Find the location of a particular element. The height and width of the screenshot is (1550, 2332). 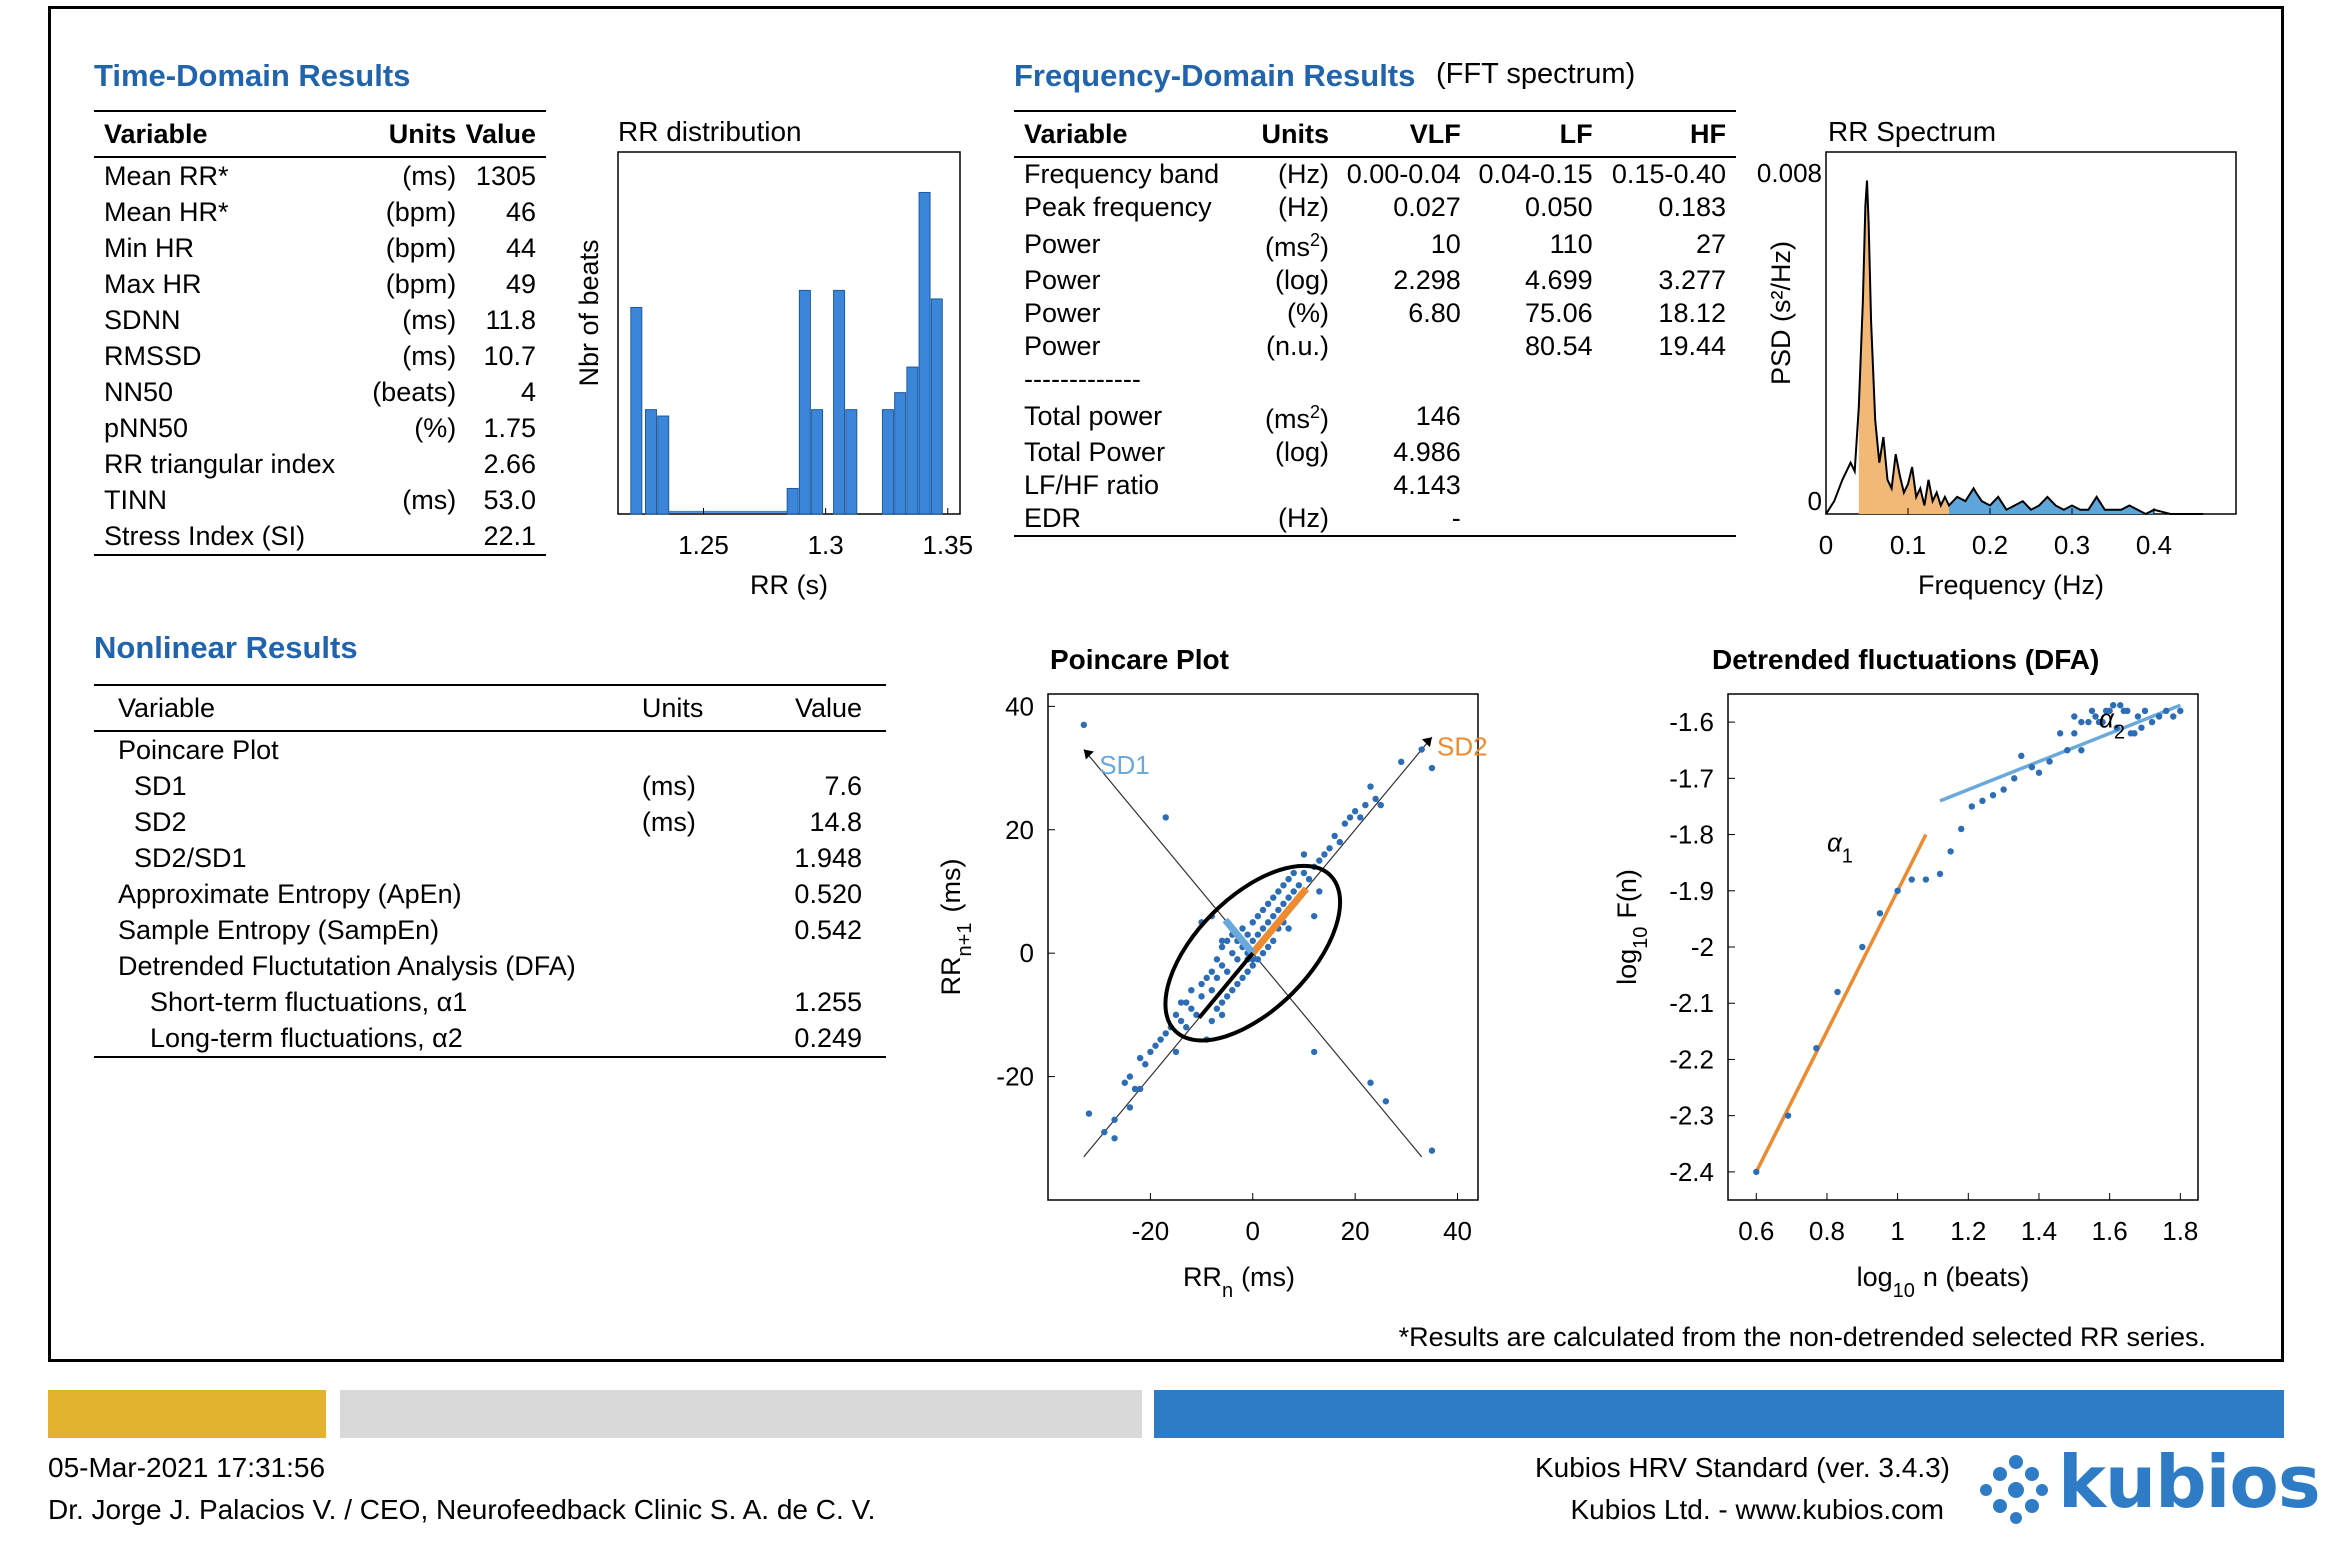

alpha1-fit-line is located at coordinates (1841, 1003).